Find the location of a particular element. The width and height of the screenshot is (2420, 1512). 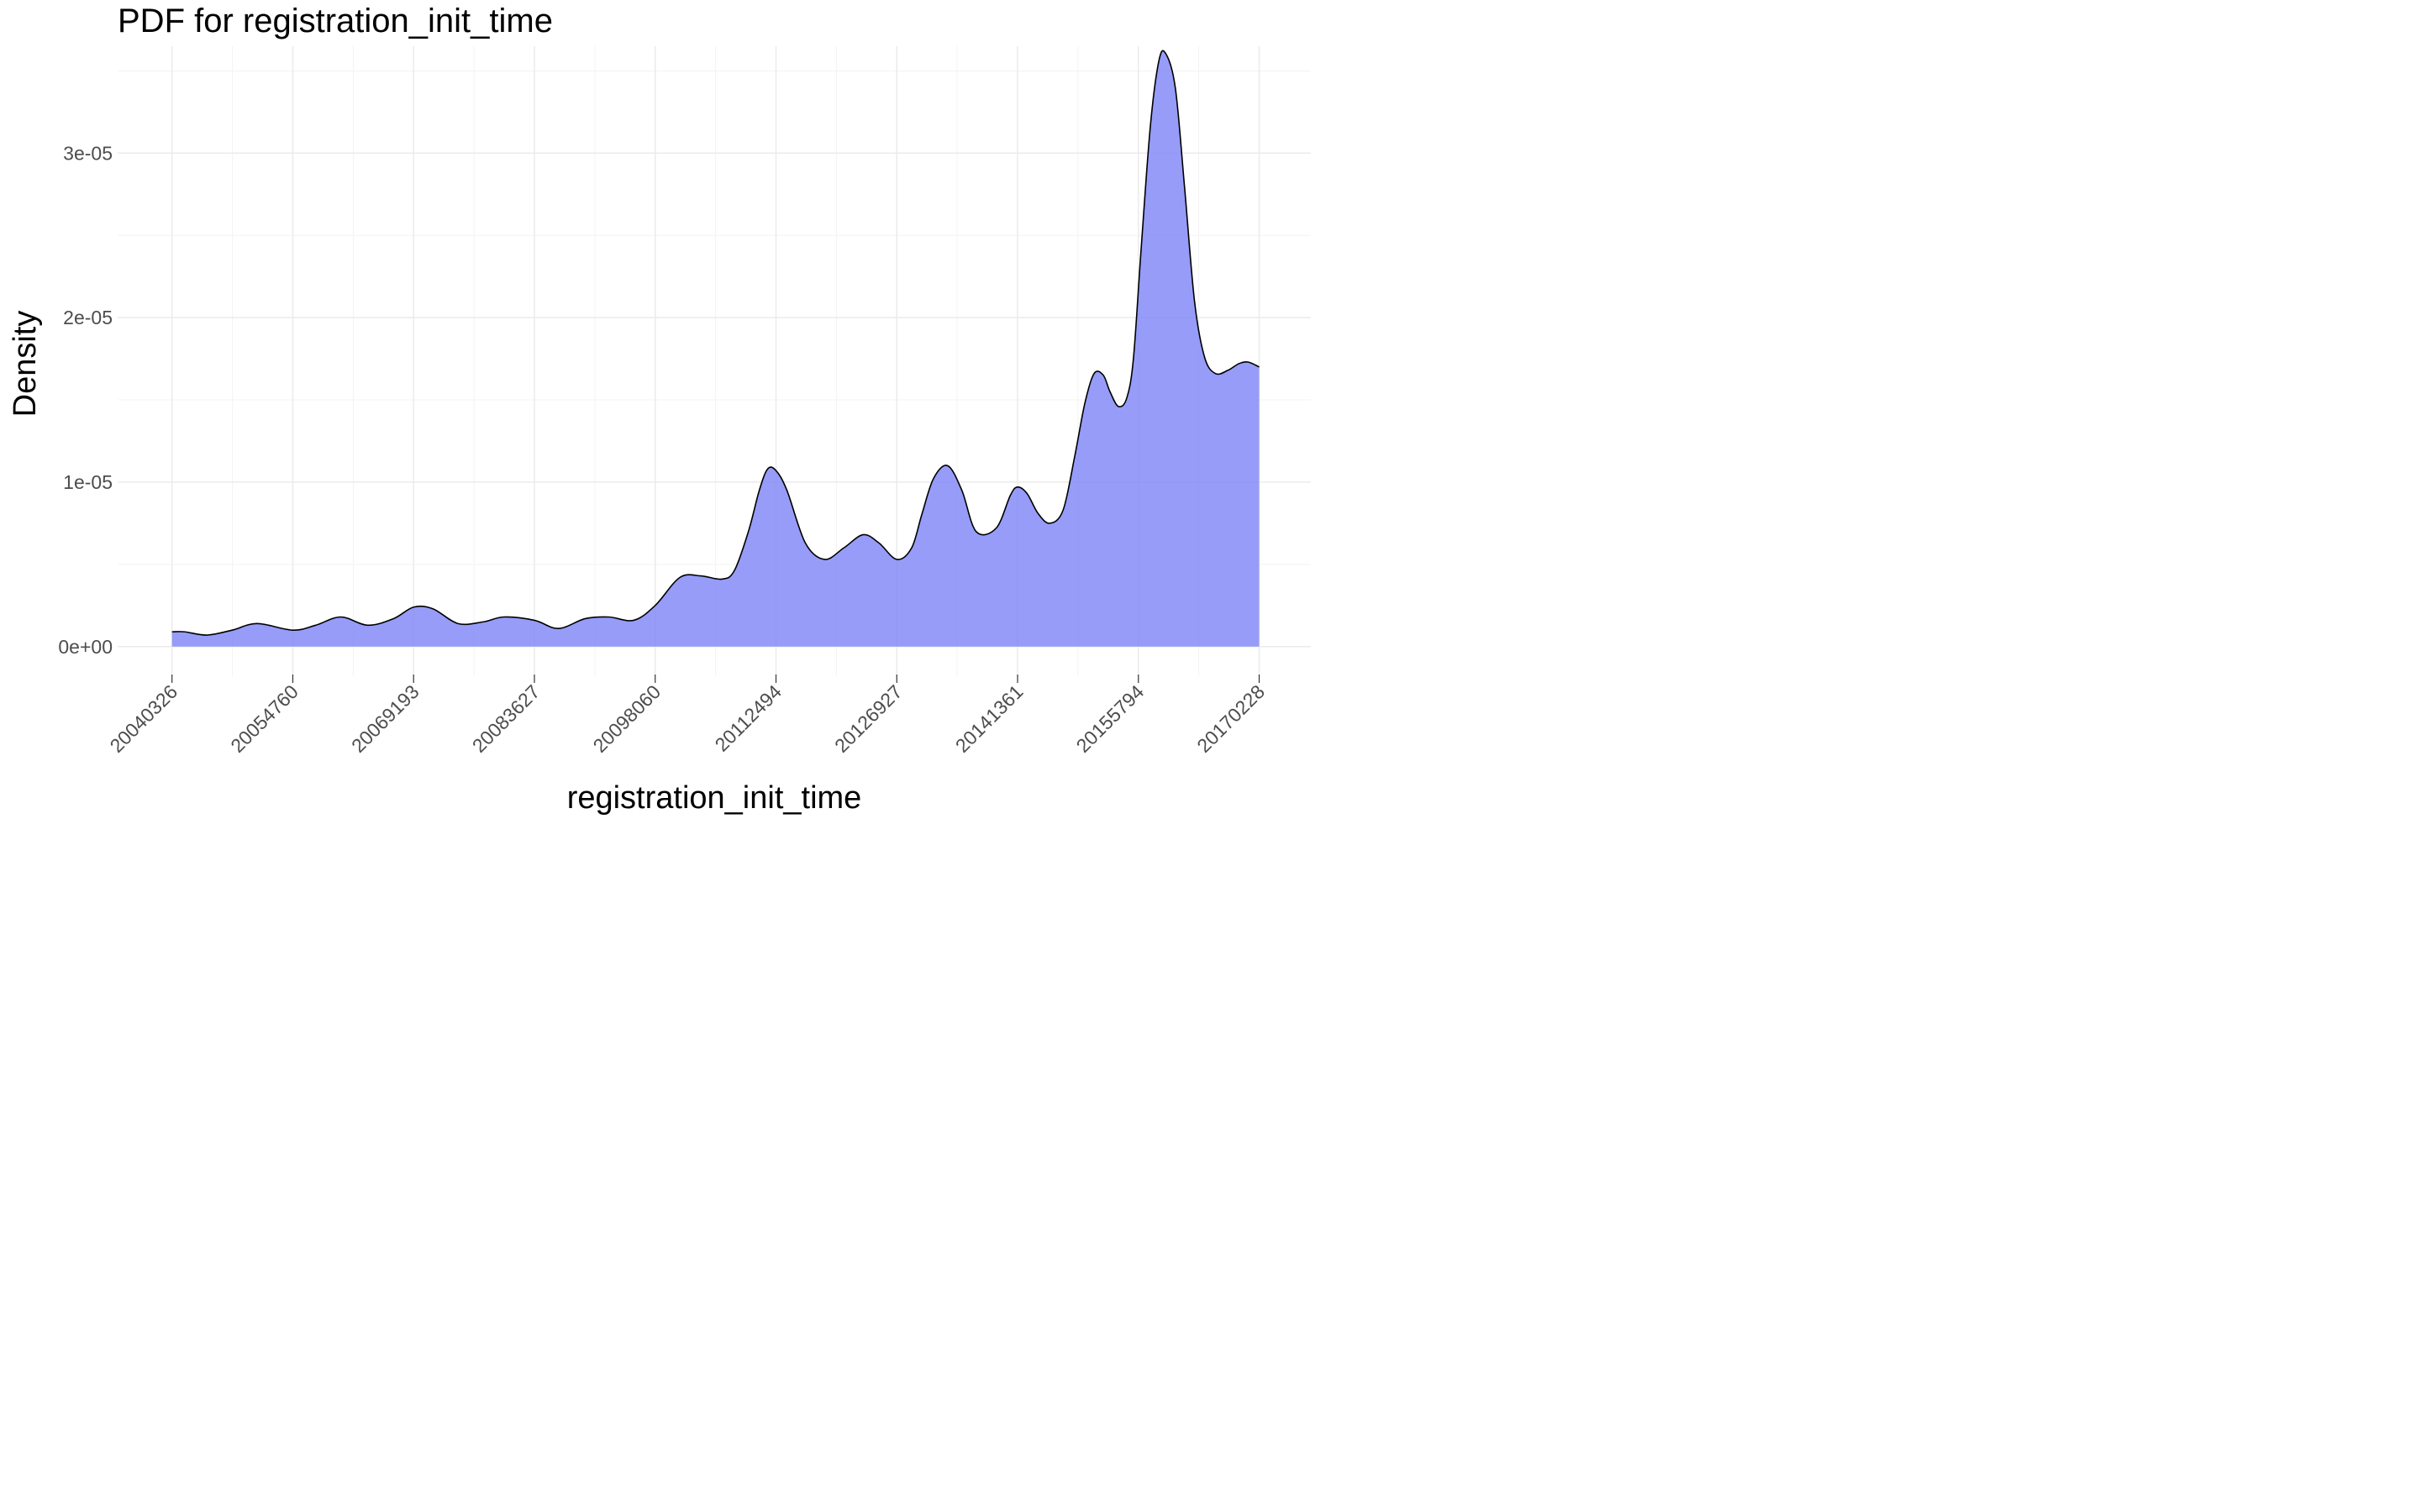

x-tick-label: 20040326 is located at coordinates (143, 718).